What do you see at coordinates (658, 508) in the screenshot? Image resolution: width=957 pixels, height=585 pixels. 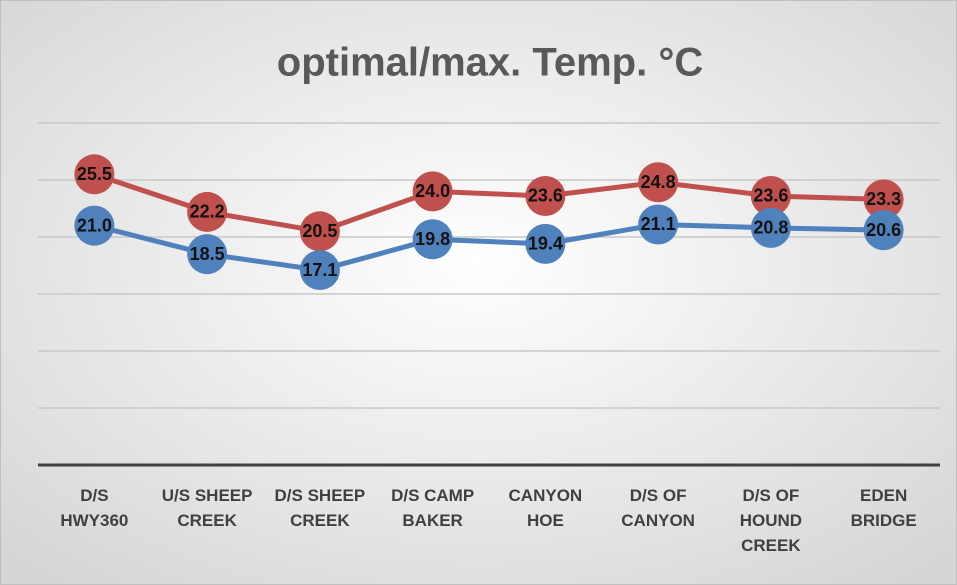 I see `x-tick-label: D/S OF CANYON` at bounding box center [658, 508].